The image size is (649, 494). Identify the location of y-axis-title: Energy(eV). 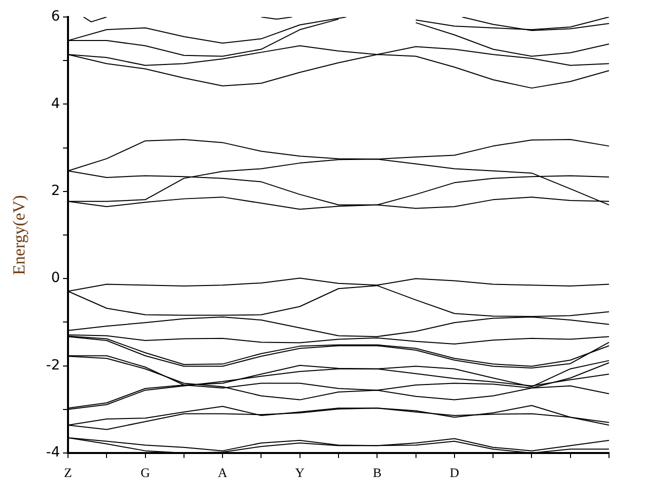
(19, 235).